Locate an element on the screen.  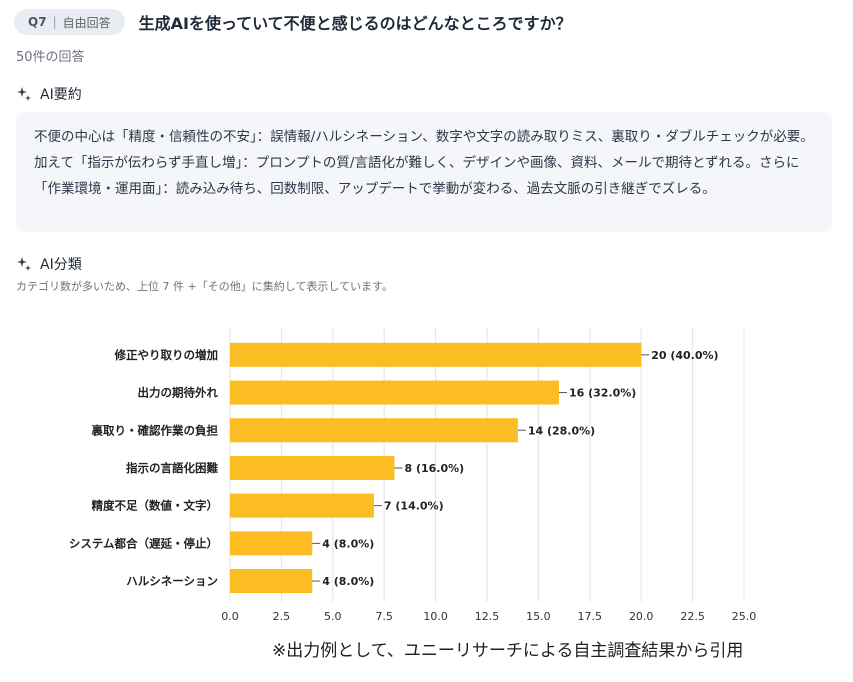
summary-heading-label: AI要約 is located at coordinates (61, 95).